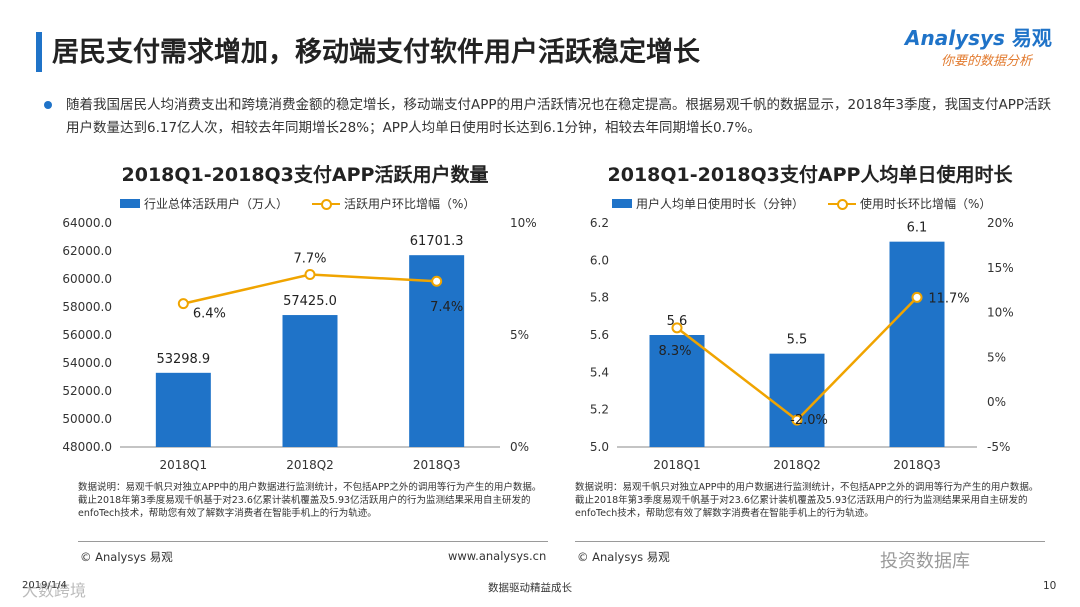 The height and width of the screenshot is (607, 1080). What do you see at coordinates (410, 204) in the screenshot?
I see `chart1-legend-line-label: 活跃用户环比增幅（%）` at bounding box center [410, 204].